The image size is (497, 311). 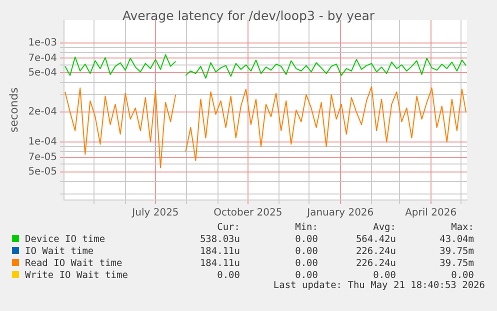 What do you see at coordinates (74, 264) in the screenshot?
I see `legend-label: Read IO Wait time` at bounding box center [74, 264].